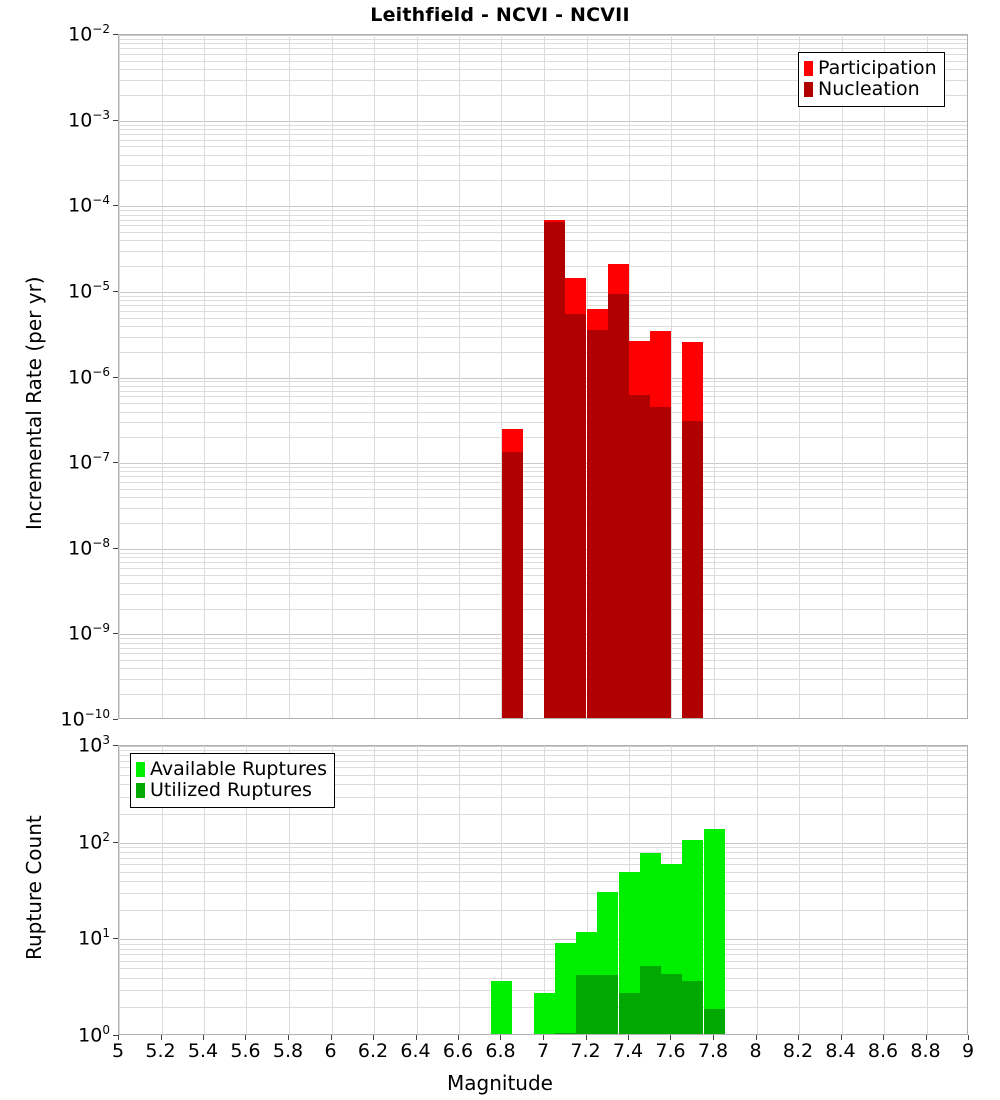 Image resolution: width=1000 pixels, height=1100 pixels. What do you see at coordinates (89, 462) in the screenshot?
I see `top-y-tick-label: 10⁻⁷` at bounding box center [89, 462].